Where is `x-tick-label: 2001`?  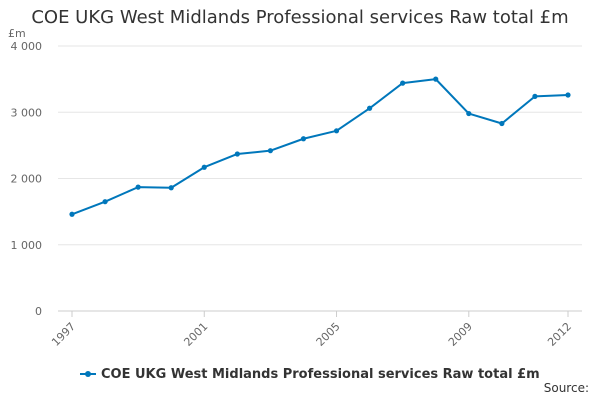
x-tick-label: 2001 is located at coordinates (195, 334).